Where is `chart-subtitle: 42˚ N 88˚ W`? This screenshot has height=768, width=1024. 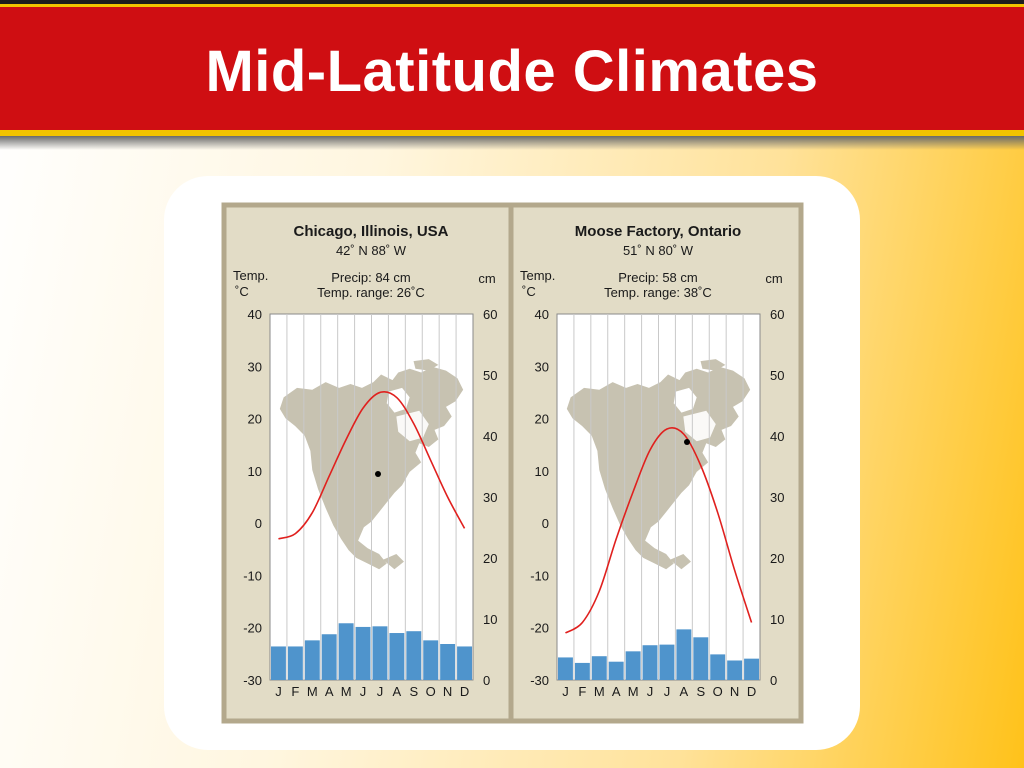
chart-subtitle: 42˚ N 88˚ W is located at coordinates (371, 250).